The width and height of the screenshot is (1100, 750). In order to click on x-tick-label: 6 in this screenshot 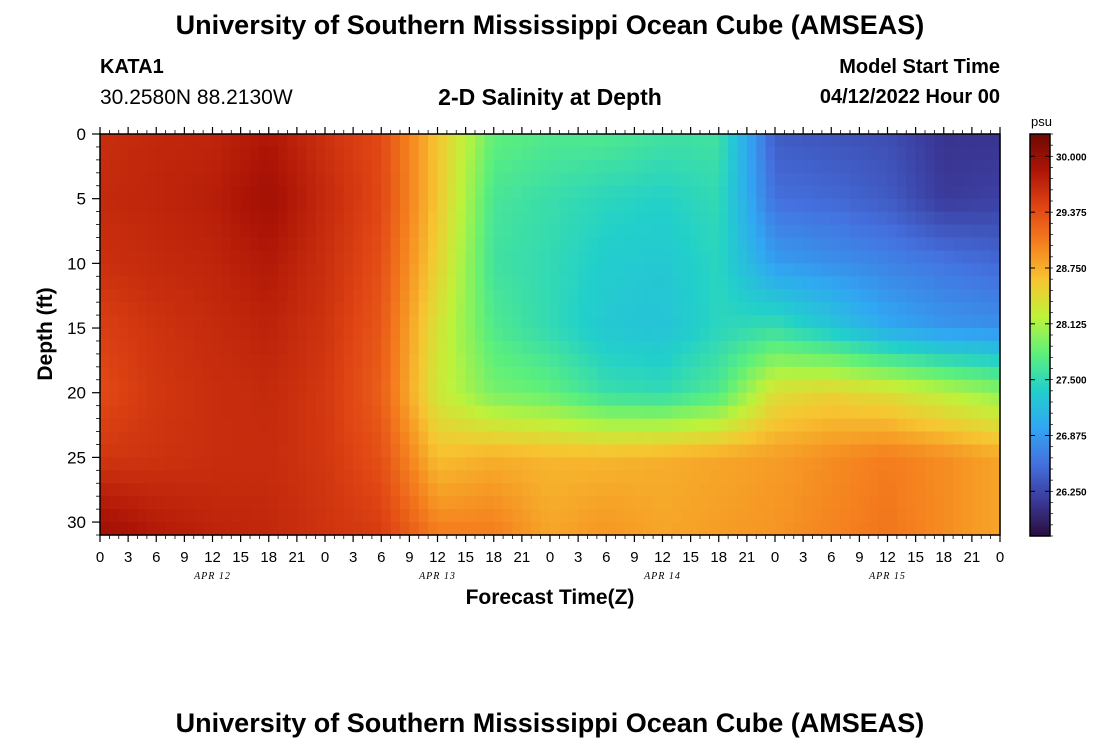, I will do `click(606, 557)`.